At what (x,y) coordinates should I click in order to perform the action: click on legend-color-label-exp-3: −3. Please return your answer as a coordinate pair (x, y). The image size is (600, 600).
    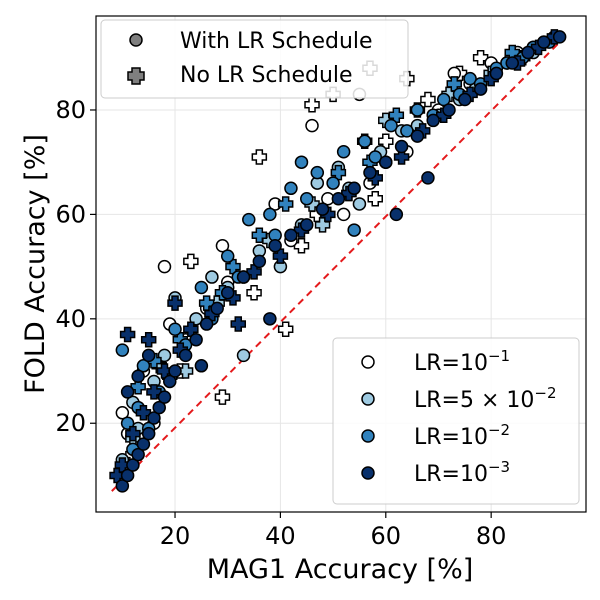
    Looking at the image, I should click on (499, 467).